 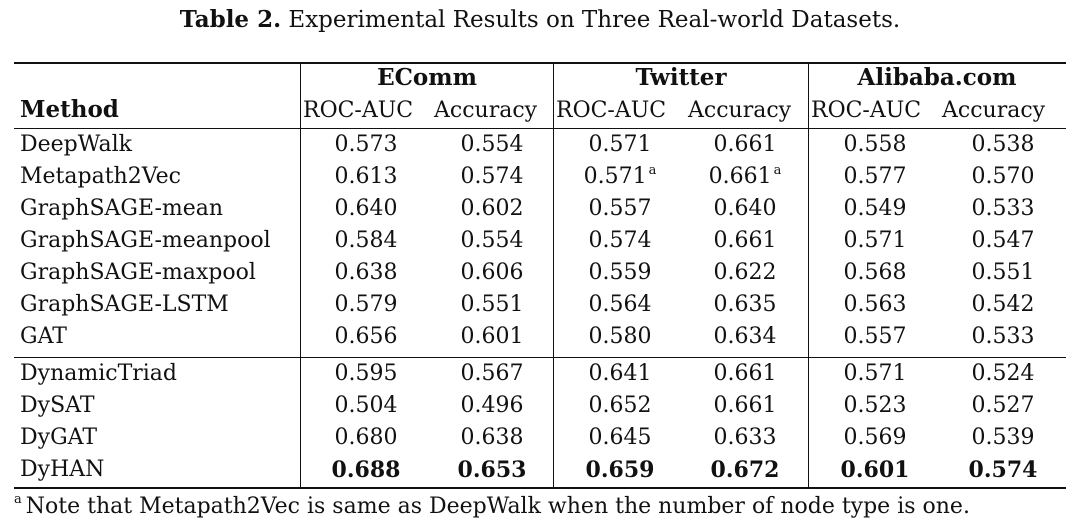 What do you see at coordinates (540, 128) in the screenshot?
I see `header-rule` at bounding box center [540, 128].